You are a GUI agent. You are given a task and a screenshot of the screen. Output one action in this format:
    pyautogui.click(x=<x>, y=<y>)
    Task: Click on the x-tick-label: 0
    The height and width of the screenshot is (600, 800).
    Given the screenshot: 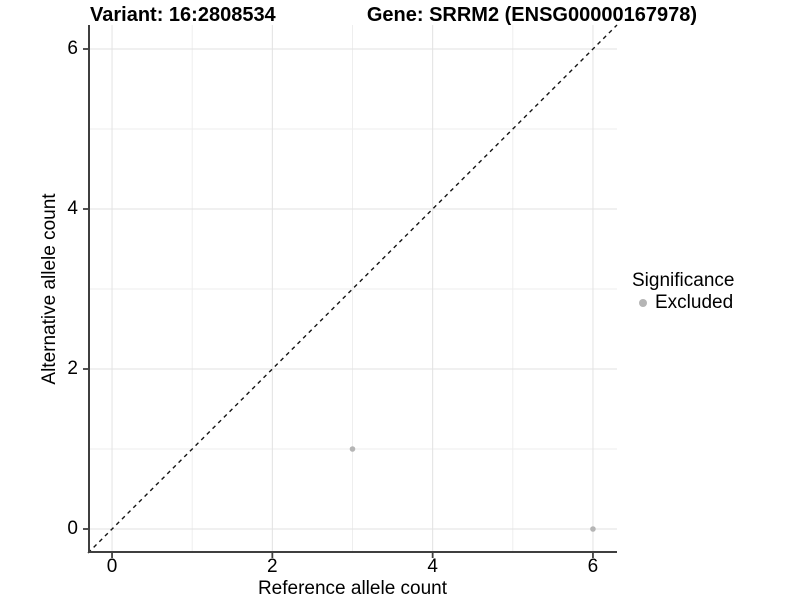 What is the action you would take?
    pyautogui.click(x=112, y=566)
    